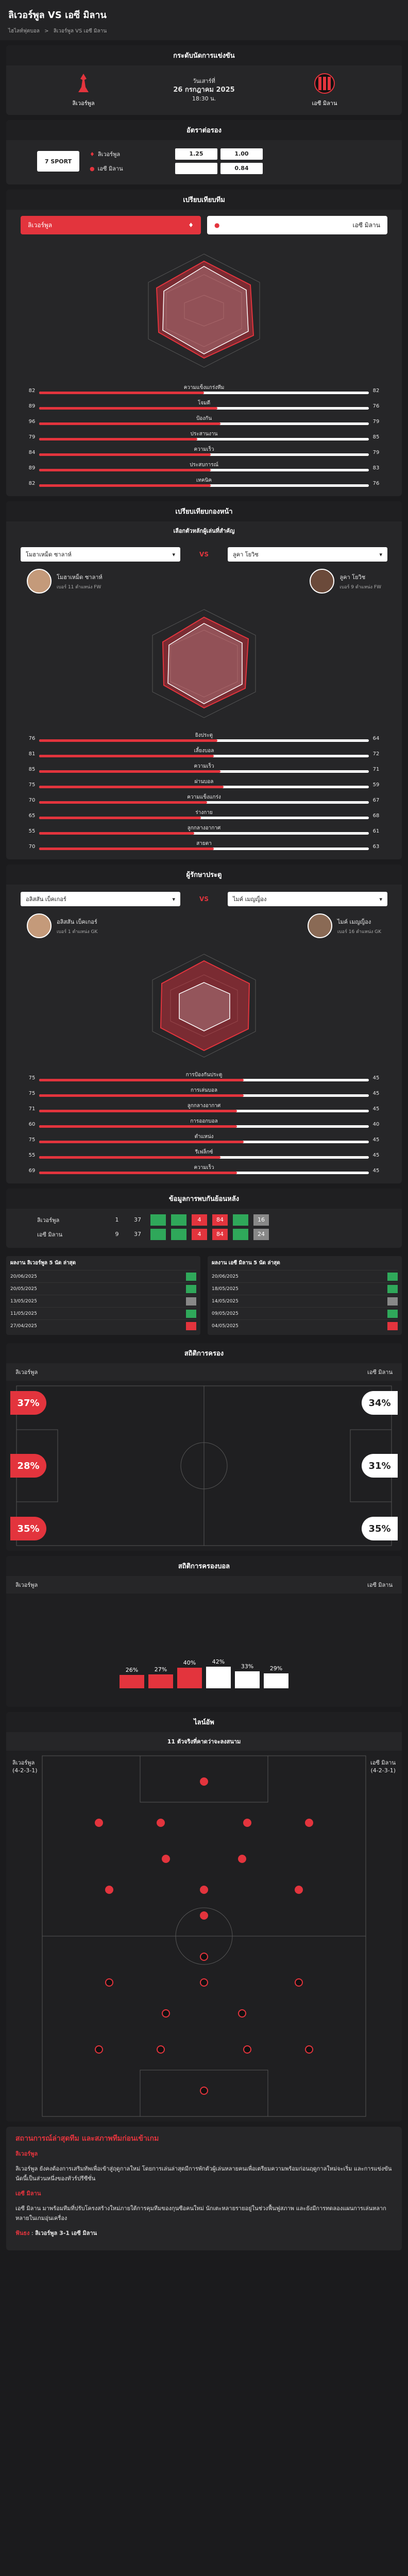  I want to click on stat-bar: 82 เทคนิค 76, so click(204, 483).